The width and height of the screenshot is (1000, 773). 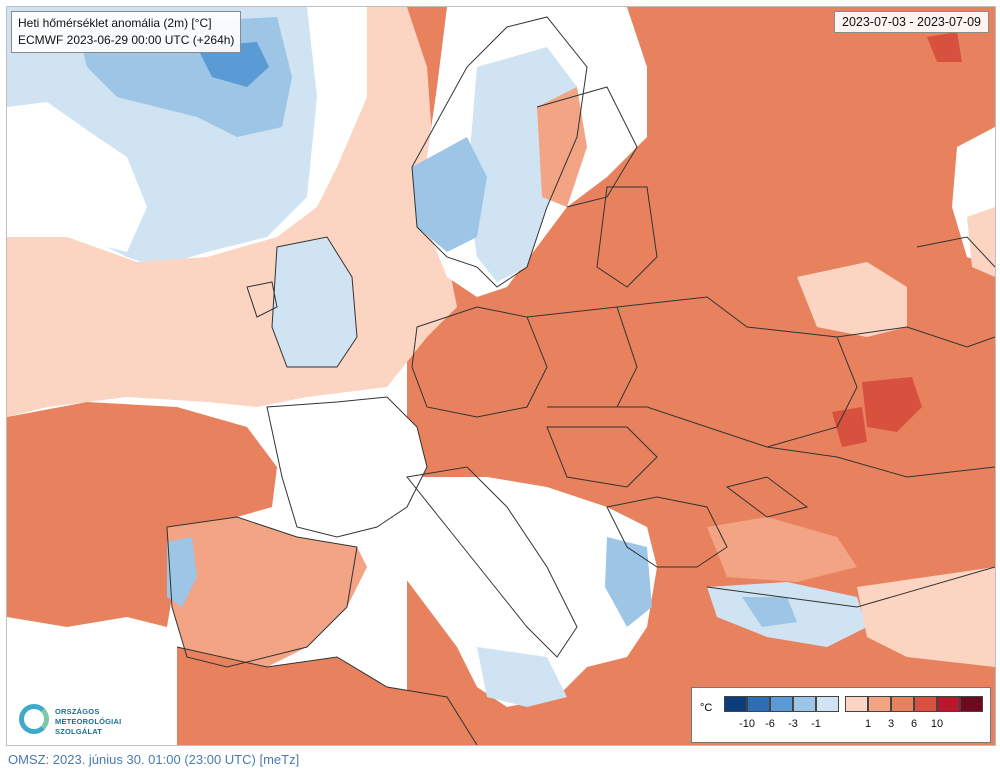 What do you see at coordinates (706, 708) in the screenshot?
I see `legend-unit: °C` at bounding box center [706, 708].